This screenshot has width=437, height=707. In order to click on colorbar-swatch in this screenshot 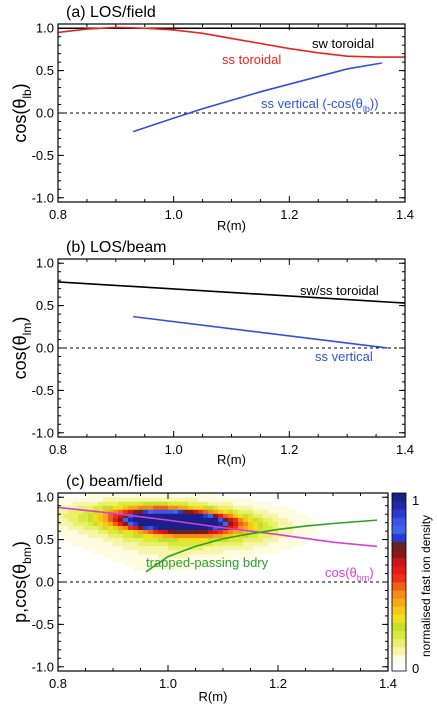, I will do `click(399, 505)`.